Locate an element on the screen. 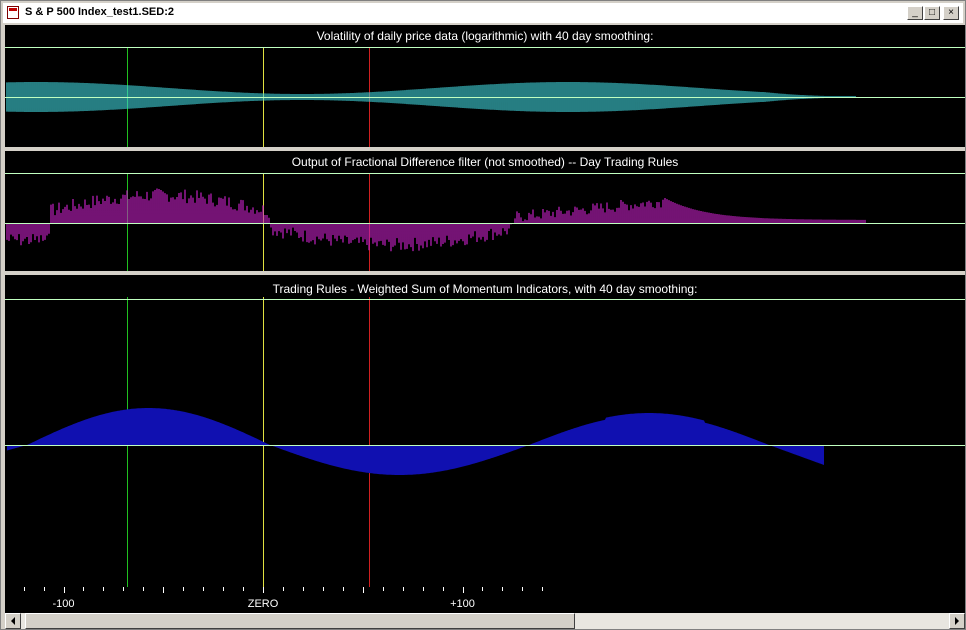 Image resolution: width=966 pixels, height=630 pixels. arrow-left-icon is located at coordinates (13, 621).